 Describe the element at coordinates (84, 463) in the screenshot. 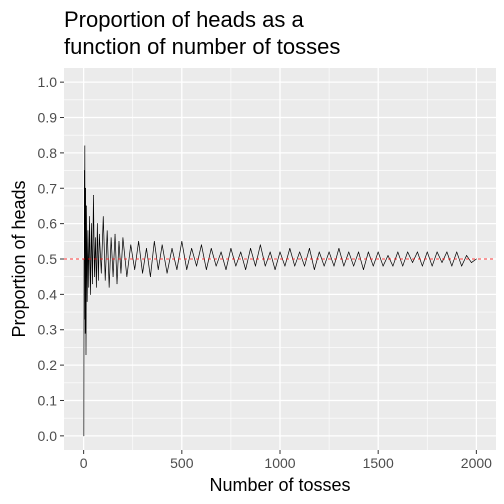

I see `x-tick-label: 0` at that location.